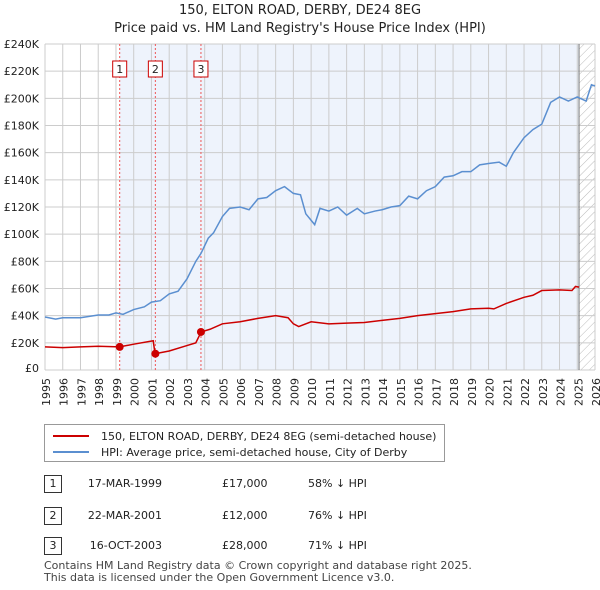 The width and height of the screenshot is (600, 590). What do you see at coordinates (277, 392) in the screenshot?
I see `x-tick-label: 2008` at bounding box center [277, 392].